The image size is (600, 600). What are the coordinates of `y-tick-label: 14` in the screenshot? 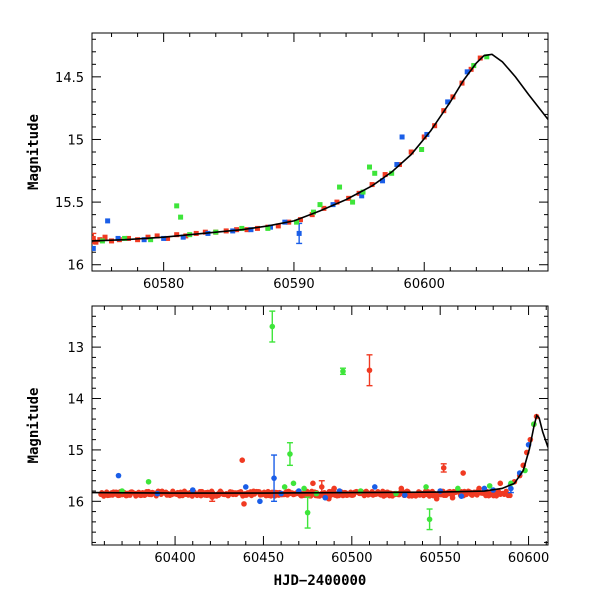 It's located at (75, 400).